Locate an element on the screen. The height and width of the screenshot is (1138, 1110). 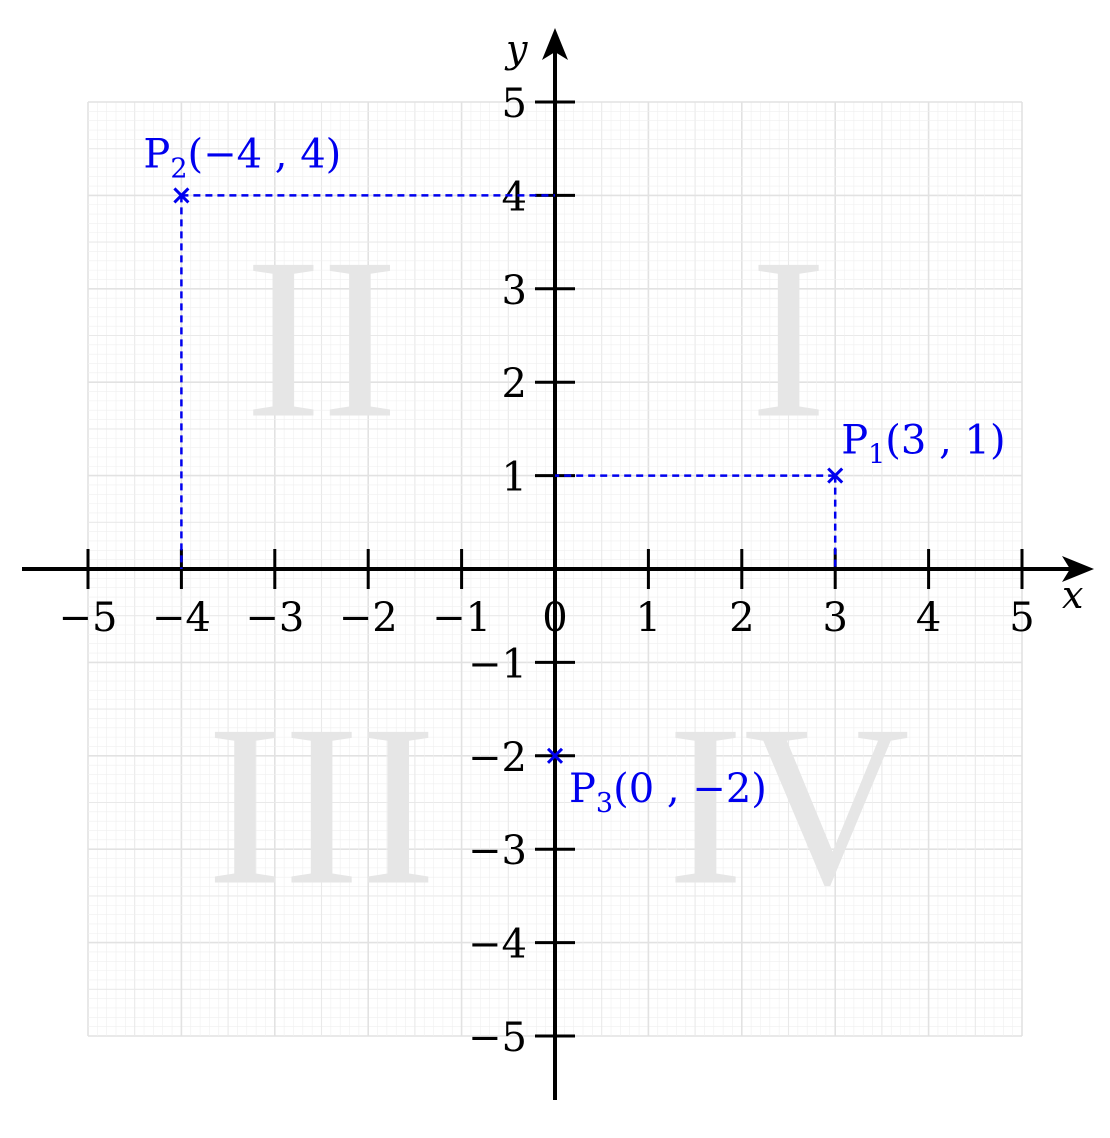
x-tick-label: −2 is located at coordinates (368, 618).